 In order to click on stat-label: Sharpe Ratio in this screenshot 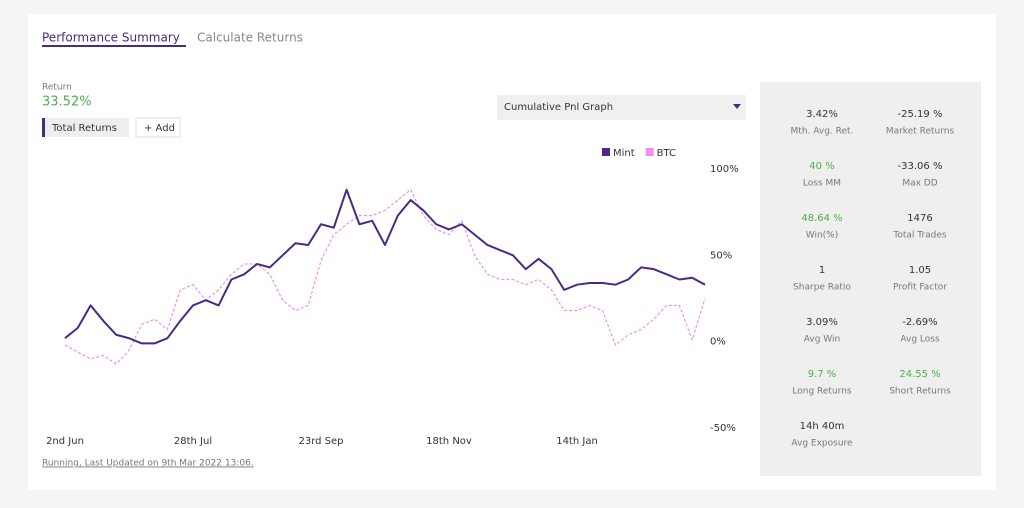, I will do `click(822, 288)`.